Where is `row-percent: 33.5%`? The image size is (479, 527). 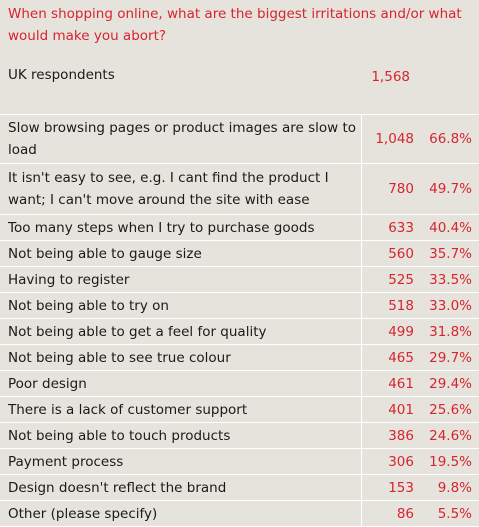
row-percent: 33.5% is located at coordinates (450, 279).